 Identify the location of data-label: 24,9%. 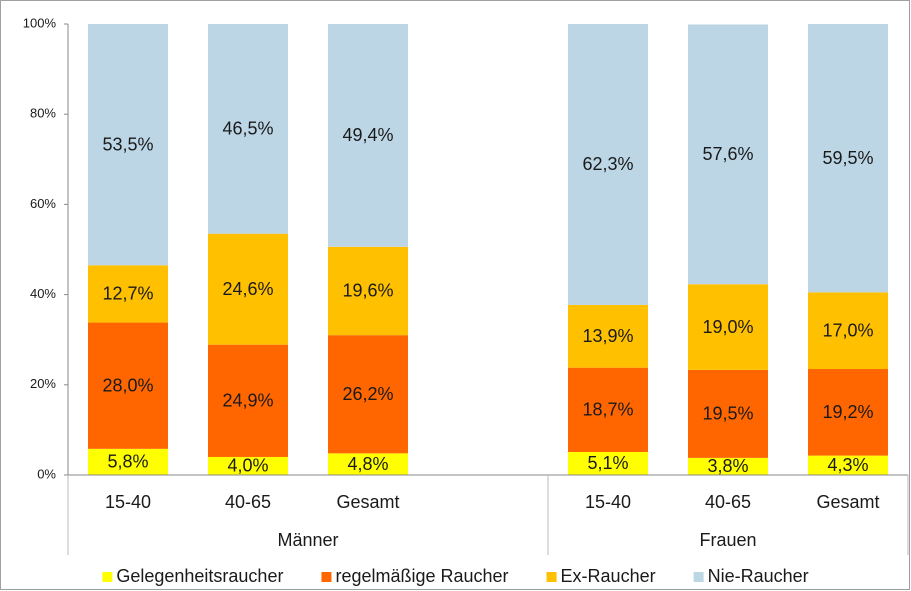
(247, 401).